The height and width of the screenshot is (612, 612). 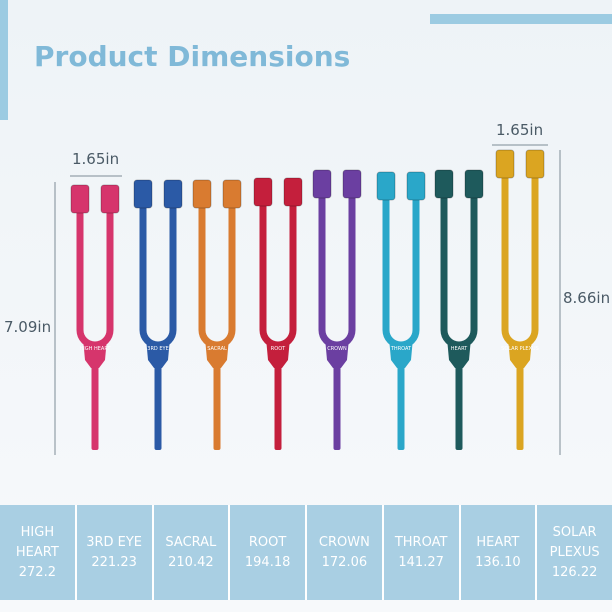 What do you see at coordinates (114, 562) in the screenshot?
I see `frequency: 221.23` at bounding box center [114, 562].